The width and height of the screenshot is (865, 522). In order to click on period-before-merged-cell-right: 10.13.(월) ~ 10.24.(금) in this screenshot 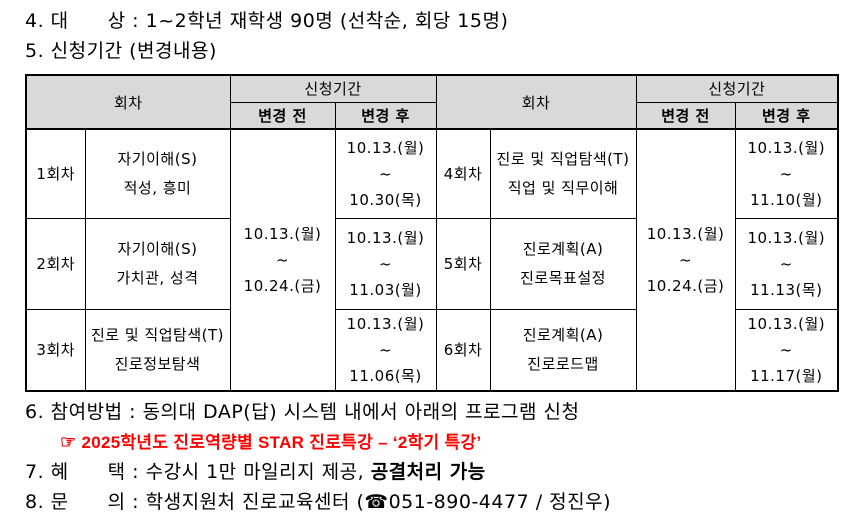, I will do `click(685, 260)`.